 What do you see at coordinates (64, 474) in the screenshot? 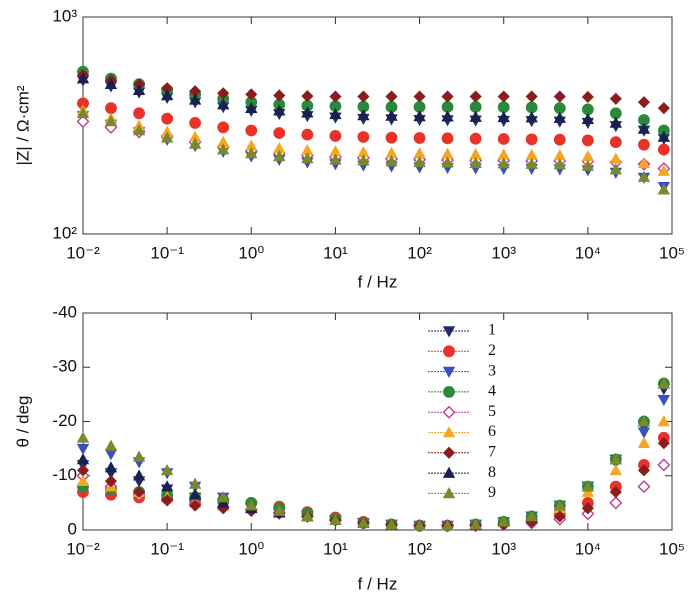
I see `y-tick-label: -10` at bounding box center [64, 474].